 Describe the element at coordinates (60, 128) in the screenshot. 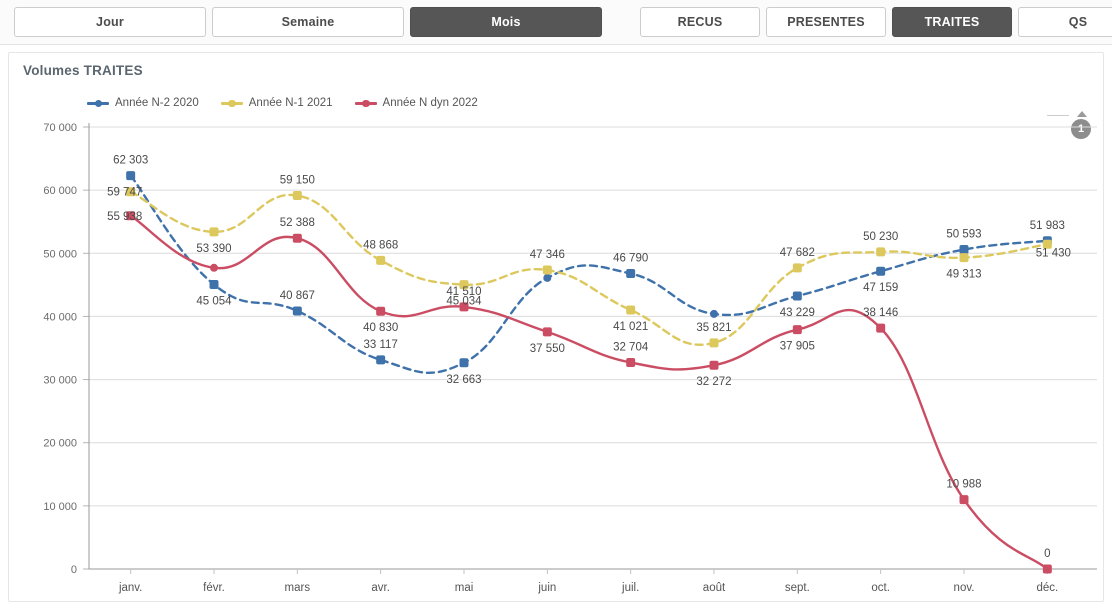

I see `y-axis-label: 70 000` at that location.